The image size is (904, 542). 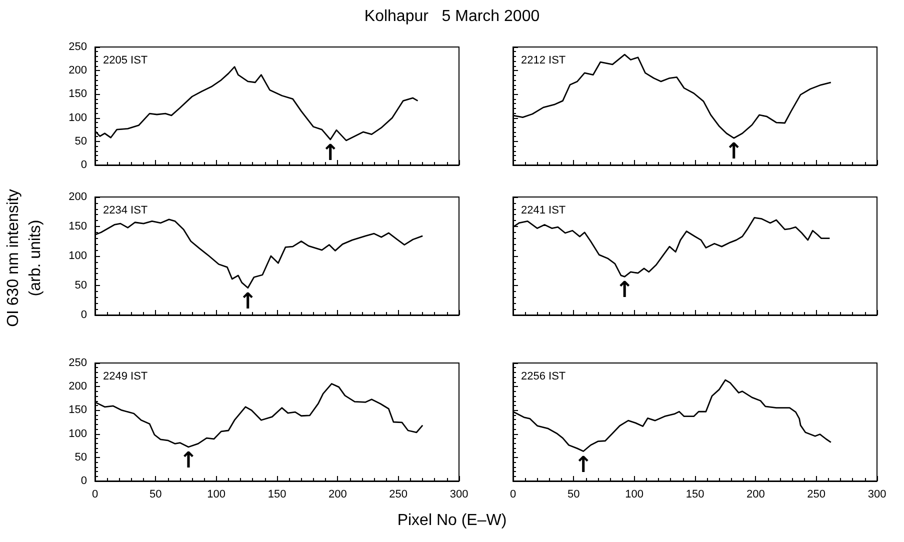 What do you see at coordinates (125, 60) in the screenshot?
I see `annotation: 2205 IST` at bounding box center [125, 60].